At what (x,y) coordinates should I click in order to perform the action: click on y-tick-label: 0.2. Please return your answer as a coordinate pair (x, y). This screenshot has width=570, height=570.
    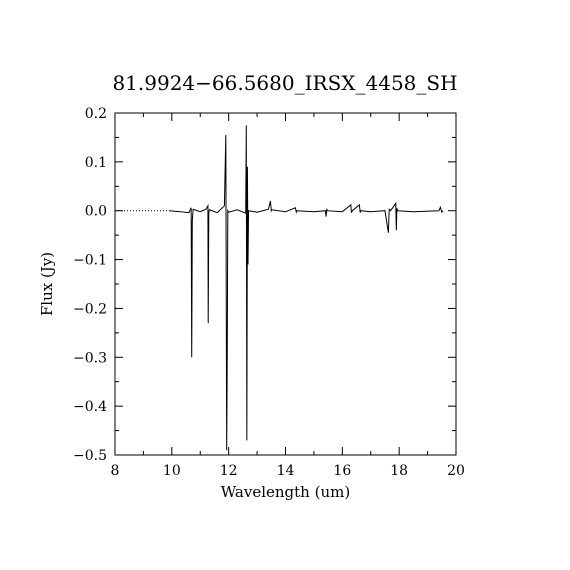
    Looking at the image, I should click on (96, 114).